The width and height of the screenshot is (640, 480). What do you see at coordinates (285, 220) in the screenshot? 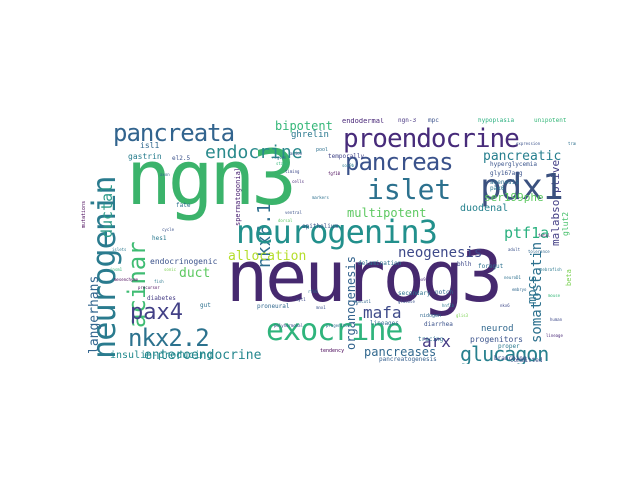
I see `word-small: dorsal` at bounding box center [285, 220].